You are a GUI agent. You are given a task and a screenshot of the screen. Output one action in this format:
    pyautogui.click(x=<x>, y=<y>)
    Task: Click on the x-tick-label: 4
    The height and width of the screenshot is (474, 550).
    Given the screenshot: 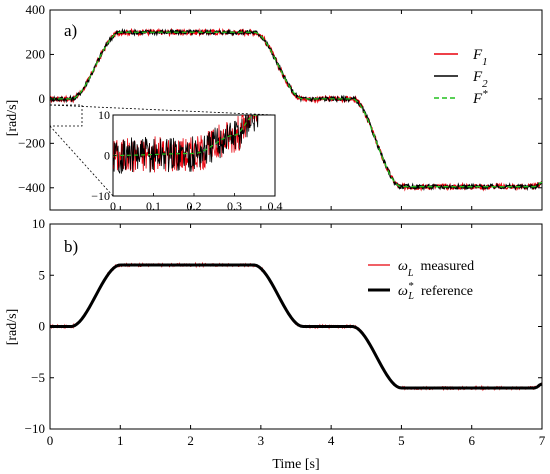 What is the action you would take?
    pyautogui.click(x=331, y=440)
    